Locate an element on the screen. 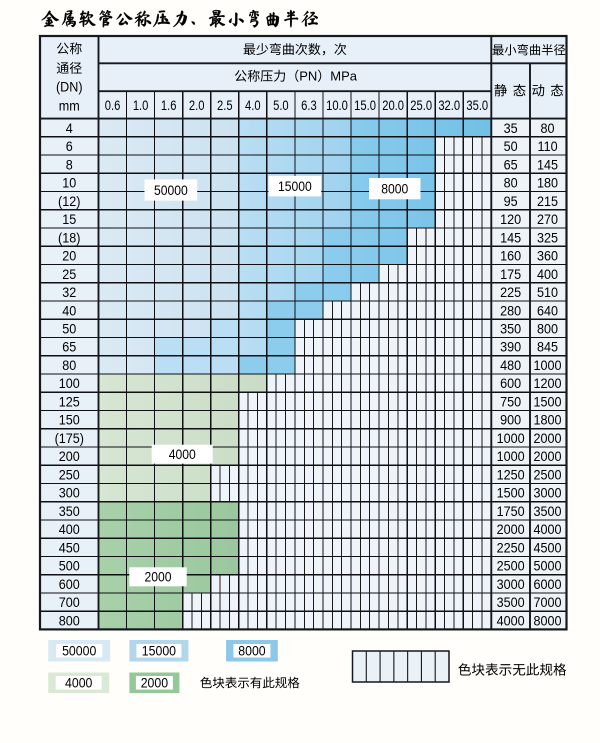 The image size is (600, 743). svg-text: PN is located at coordinates (308, 76).